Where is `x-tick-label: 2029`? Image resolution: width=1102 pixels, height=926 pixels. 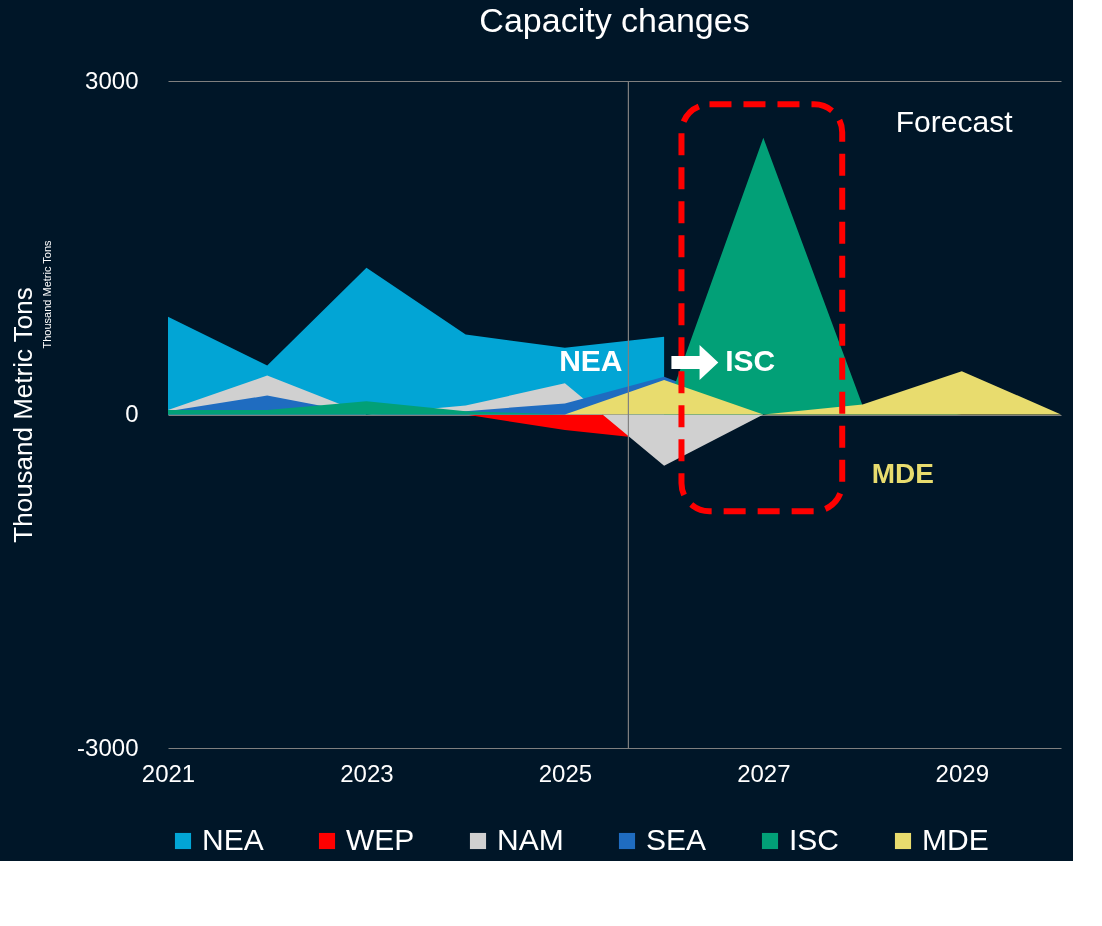
x-tick-label: 2029 is located at coordinates (962, 773).